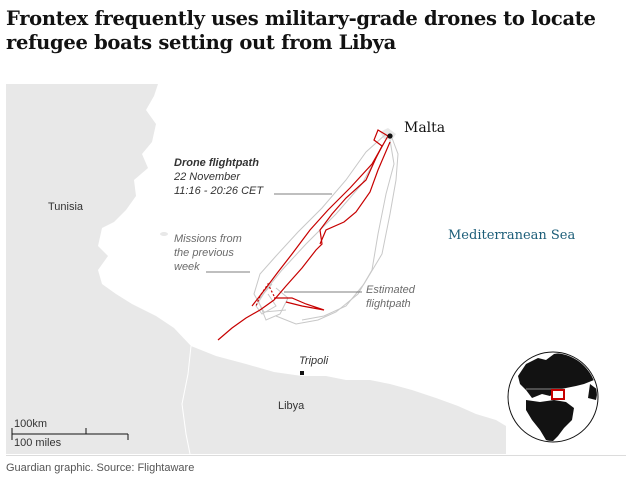 This screenshot has height=487, width=633. What do you see at coordinates (348, 400) in the screenshot?
I see `libya-landmass` at bounding box center [348, 400].